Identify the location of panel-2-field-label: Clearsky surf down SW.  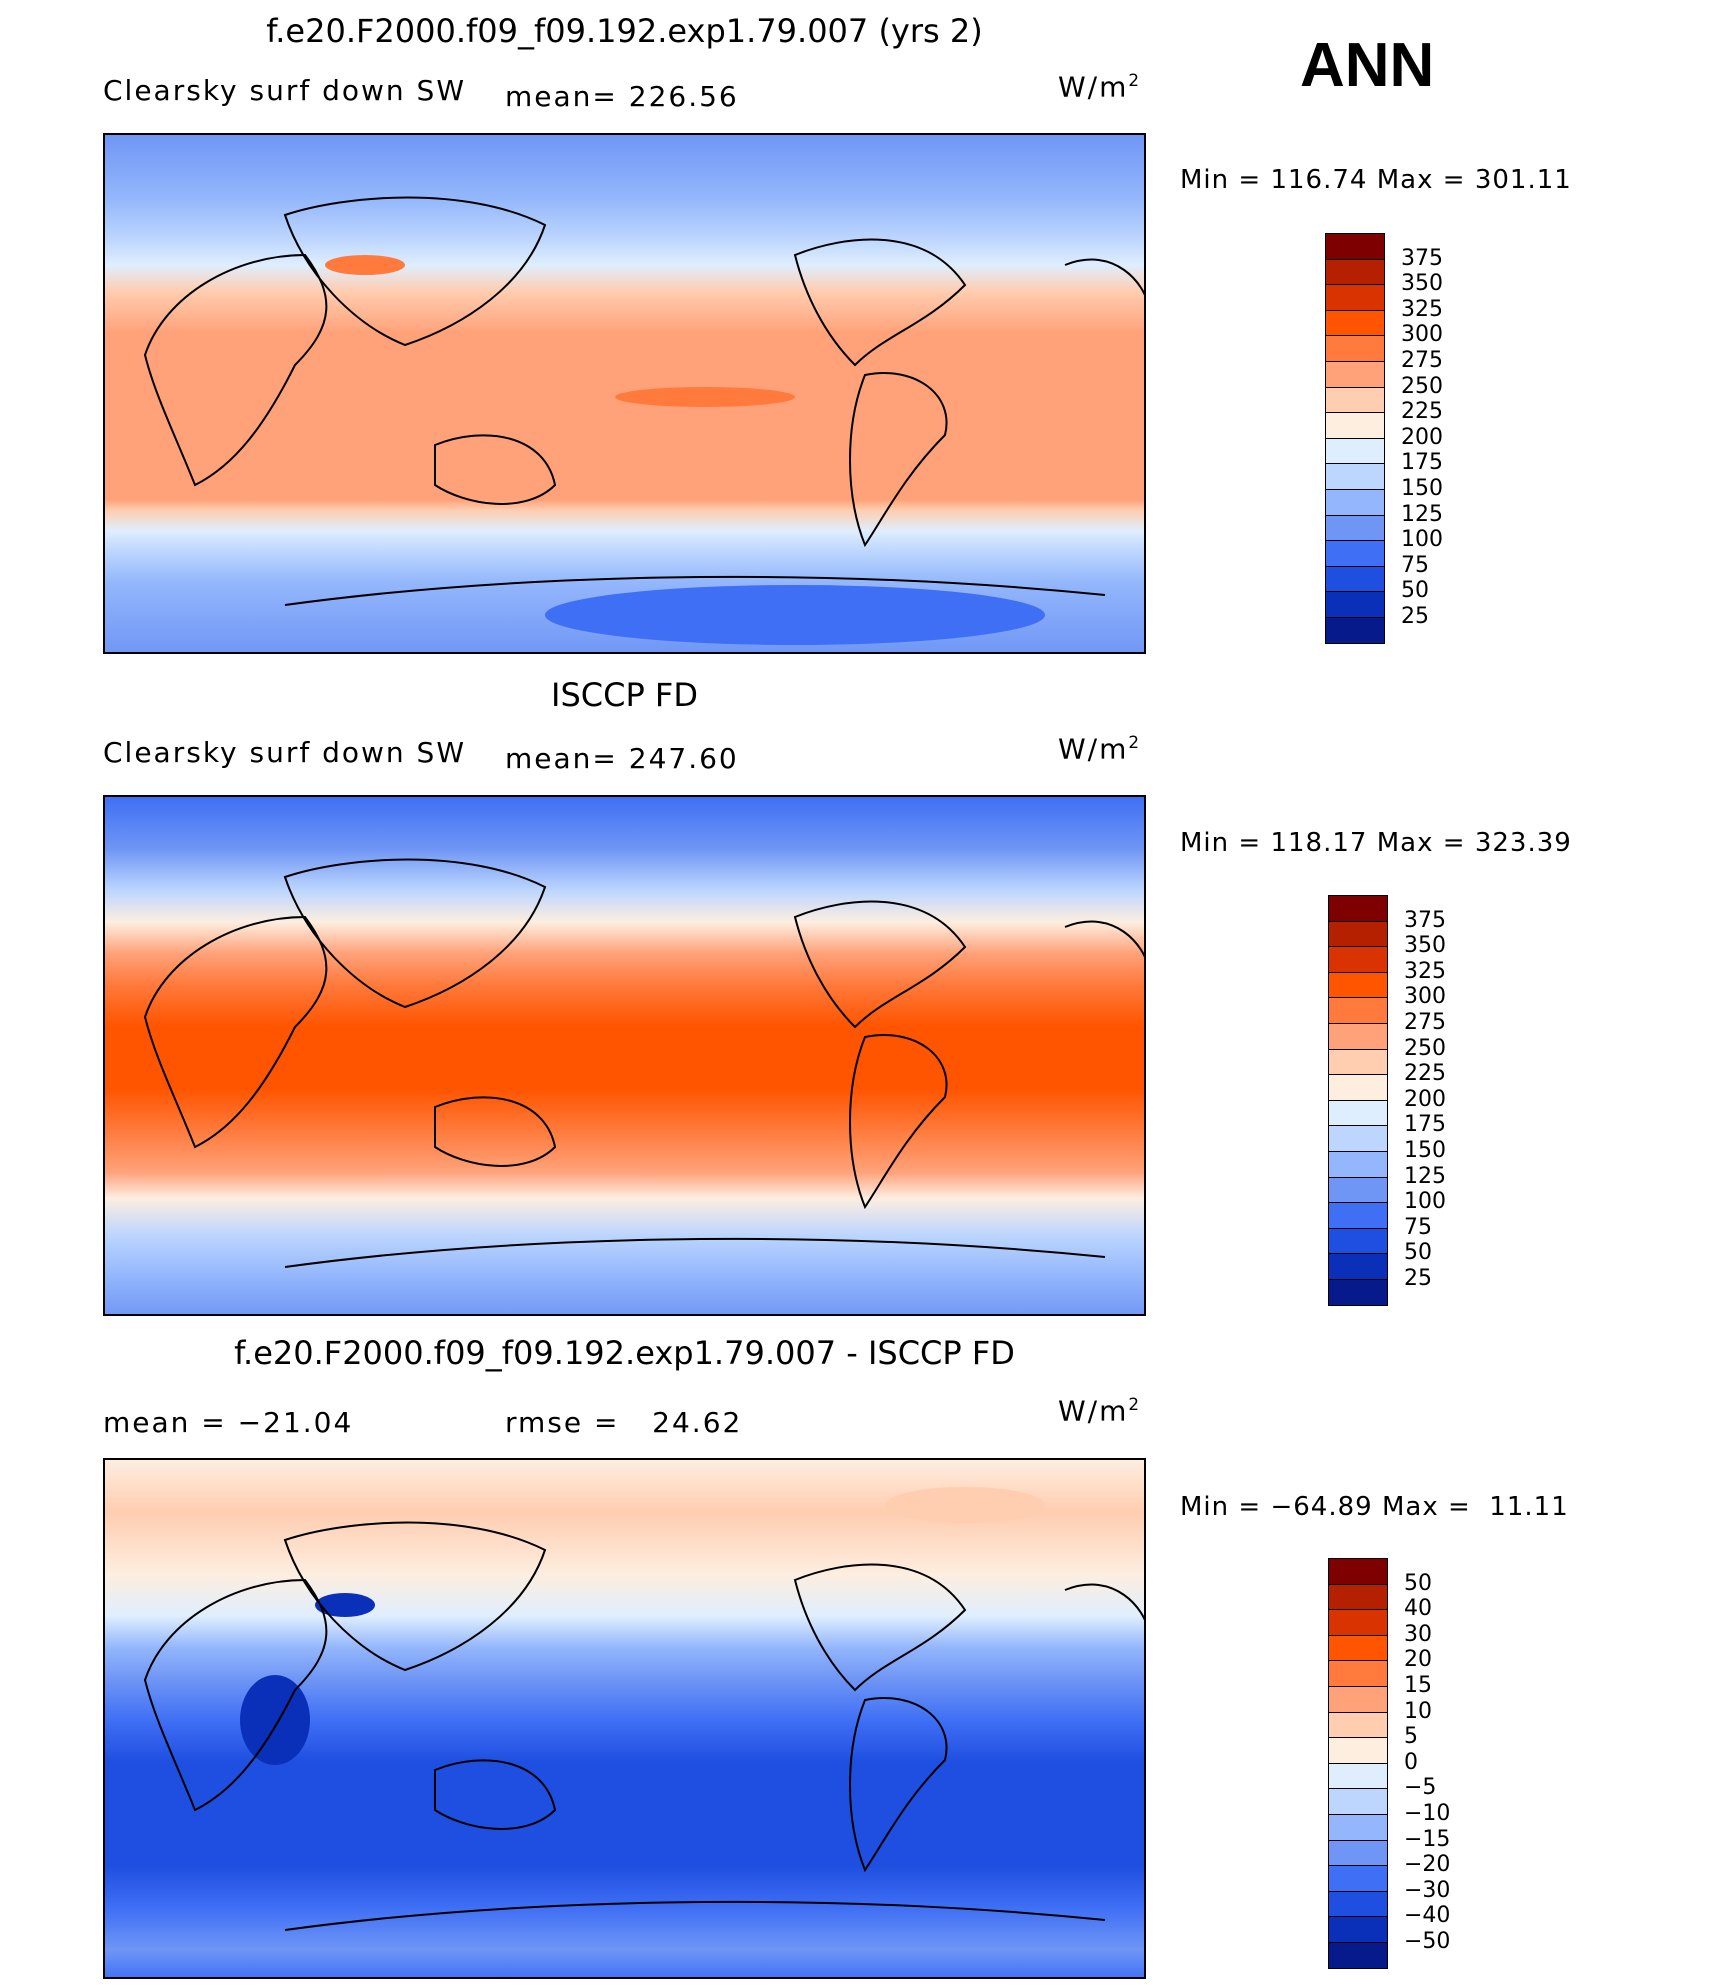
(285, 752).